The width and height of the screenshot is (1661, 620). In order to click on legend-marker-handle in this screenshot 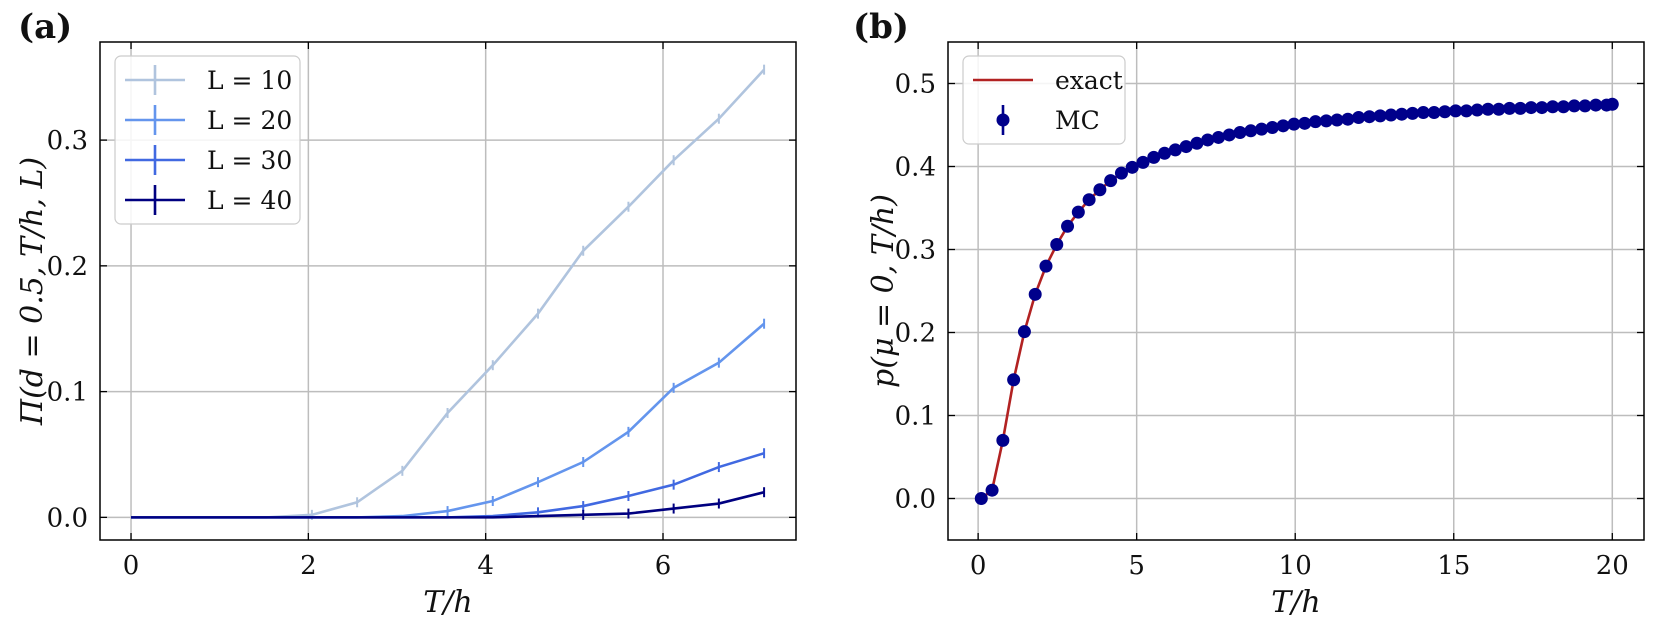, I will do `click(1003, 120)`.